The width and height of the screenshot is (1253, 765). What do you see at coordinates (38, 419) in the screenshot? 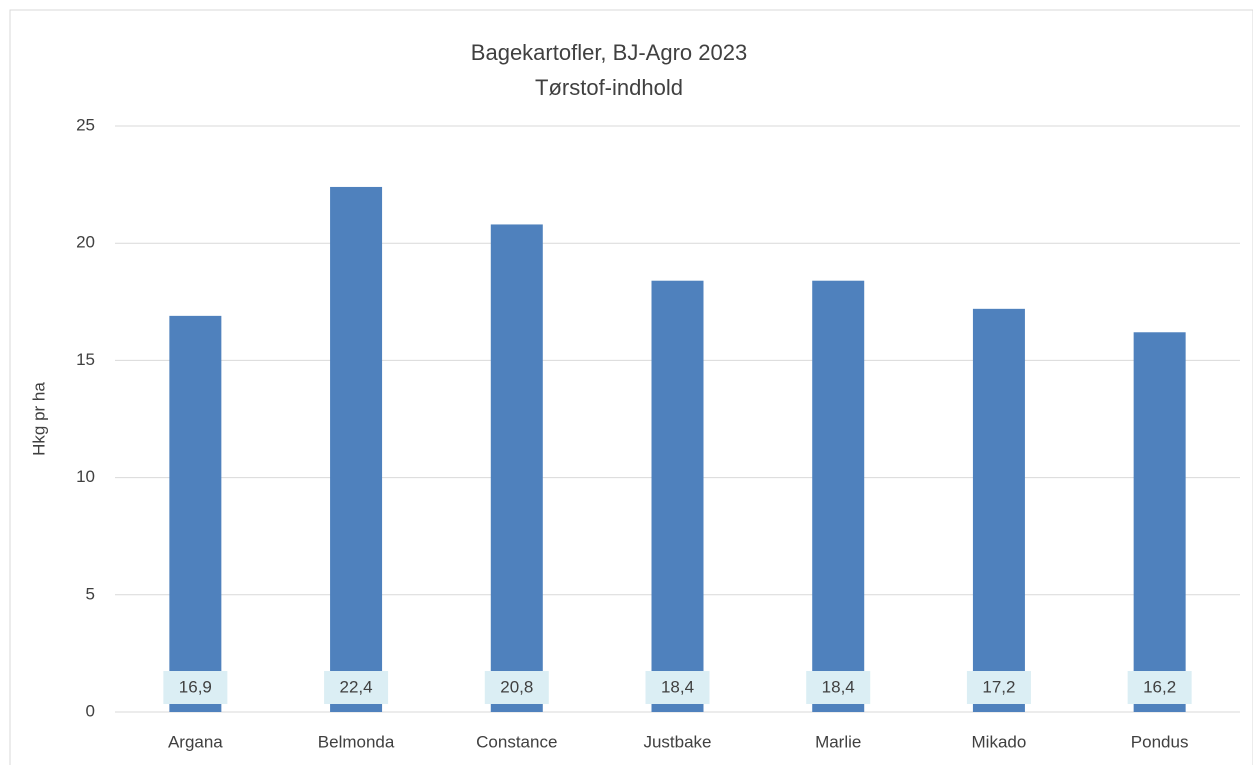
I see `y-axis-label: Hkg pr ha` at bounding box center [38, 419].